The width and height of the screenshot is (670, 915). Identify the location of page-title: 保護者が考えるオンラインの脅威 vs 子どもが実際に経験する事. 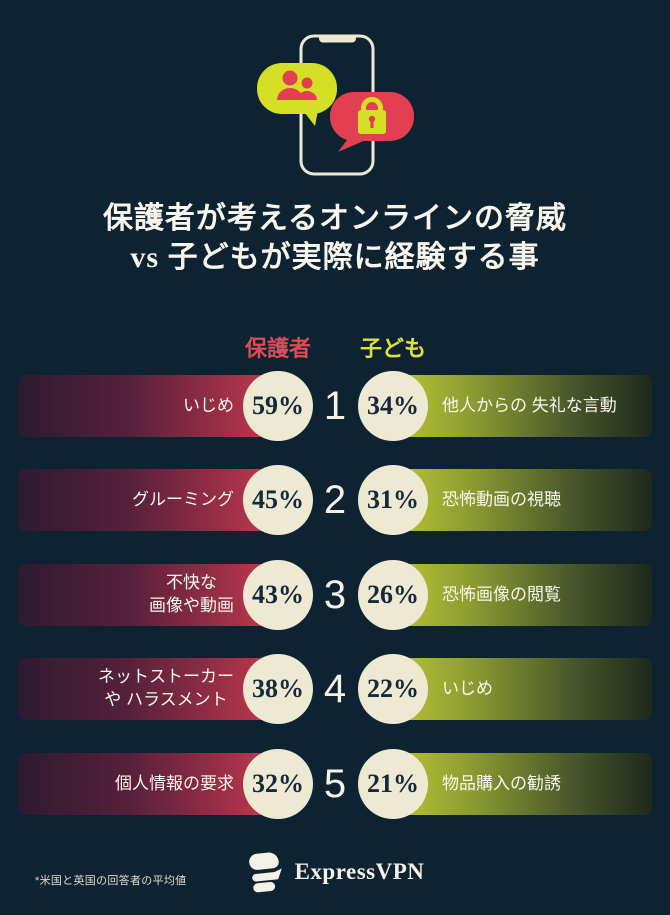
(335, 238).